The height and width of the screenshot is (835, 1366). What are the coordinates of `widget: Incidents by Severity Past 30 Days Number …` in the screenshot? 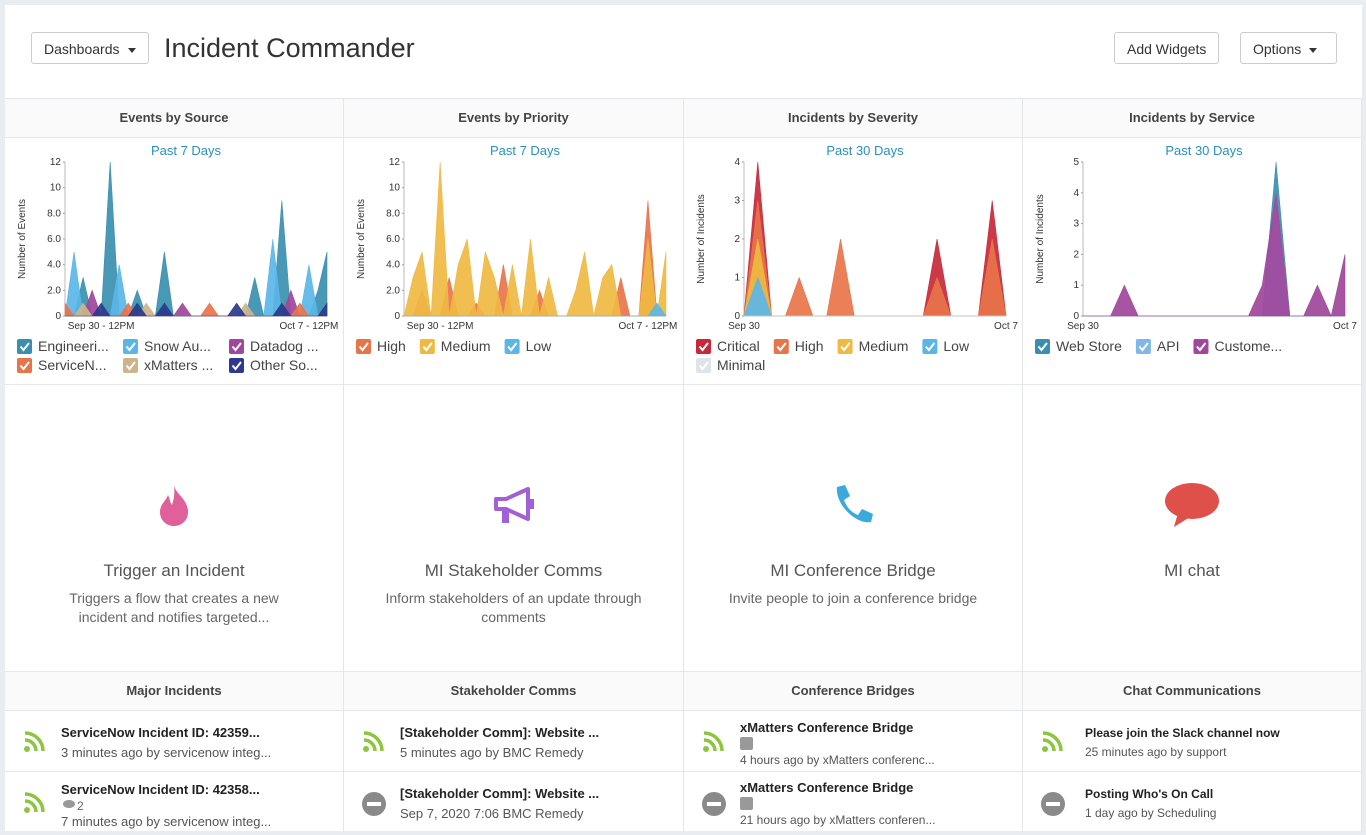 It's located at (853, 241).